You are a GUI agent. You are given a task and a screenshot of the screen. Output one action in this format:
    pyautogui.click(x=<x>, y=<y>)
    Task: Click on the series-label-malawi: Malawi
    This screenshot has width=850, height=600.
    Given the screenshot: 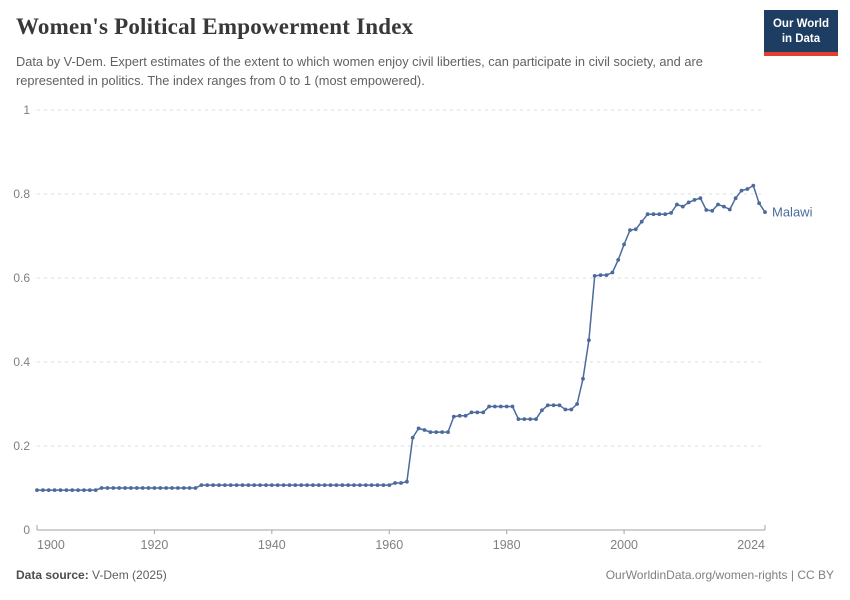 What is the action you would take?
    pyautogui.click(x=792, y=212)
    